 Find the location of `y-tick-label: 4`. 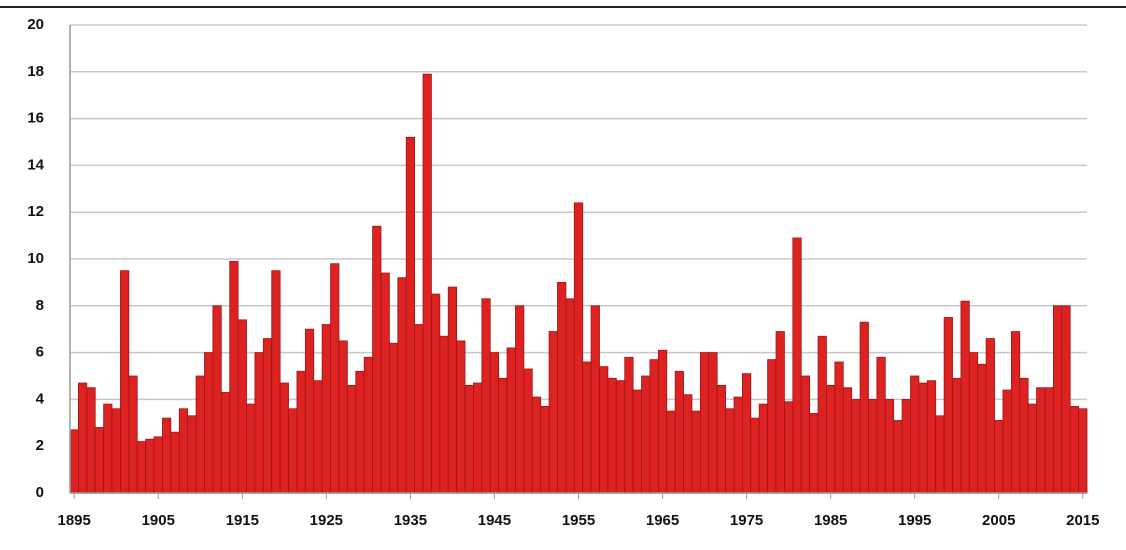

y-tick-label: 4 is located at coordinates (40, 398).